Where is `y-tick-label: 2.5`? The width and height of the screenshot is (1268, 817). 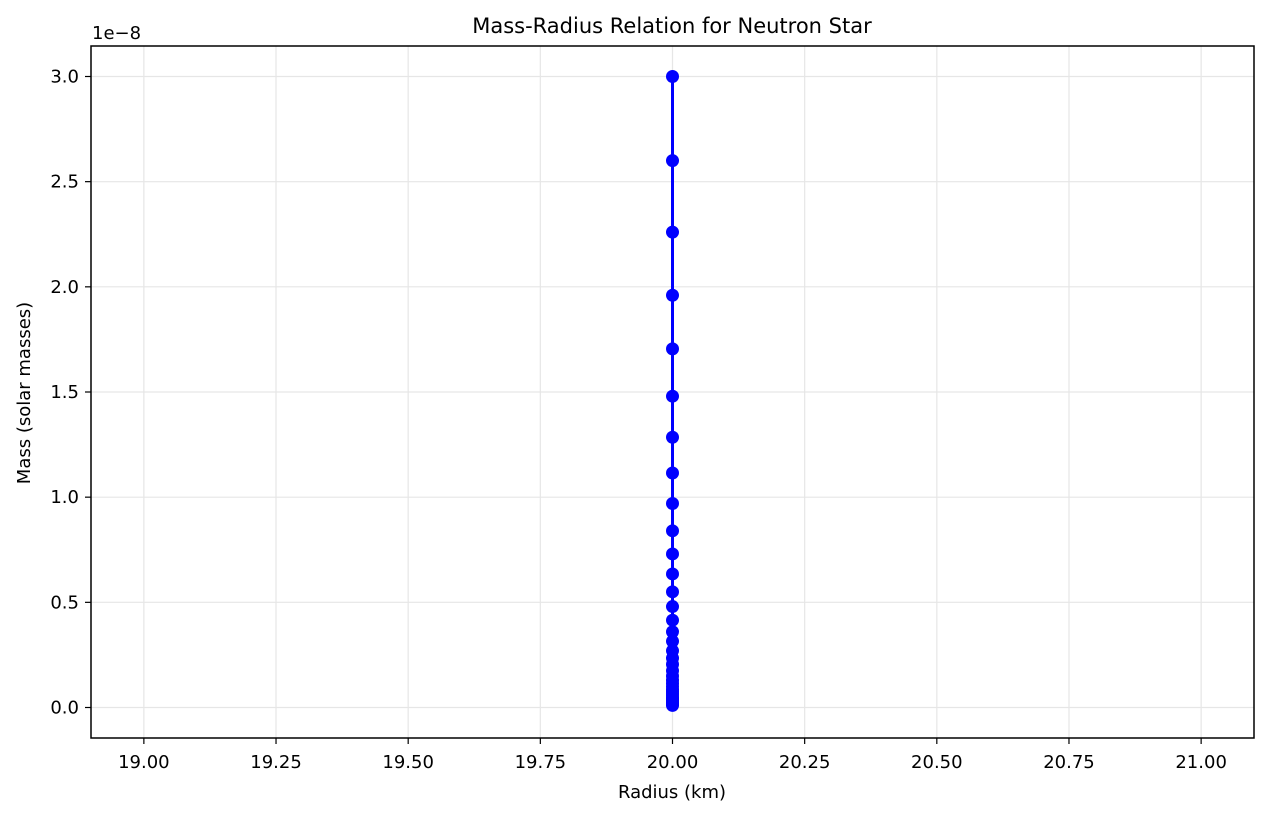 y-tick-label: 2.5 is located at coordinates (64, 182).